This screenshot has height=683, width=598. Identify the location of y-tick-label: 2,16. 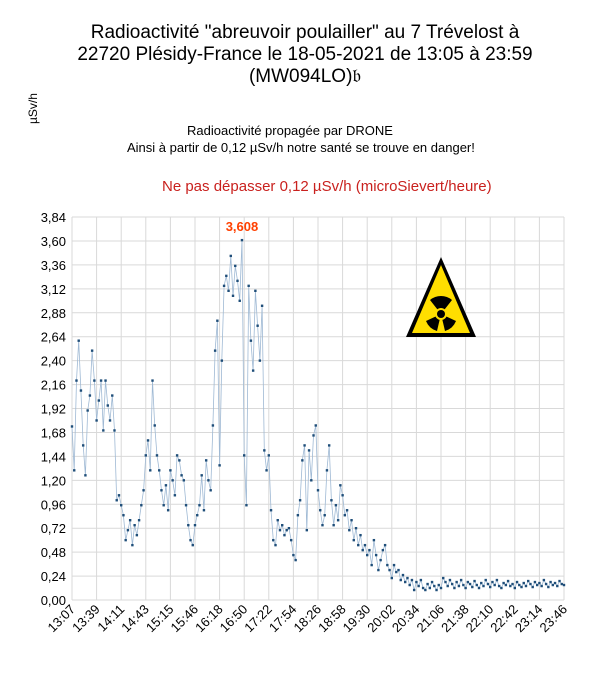
(53, 385).